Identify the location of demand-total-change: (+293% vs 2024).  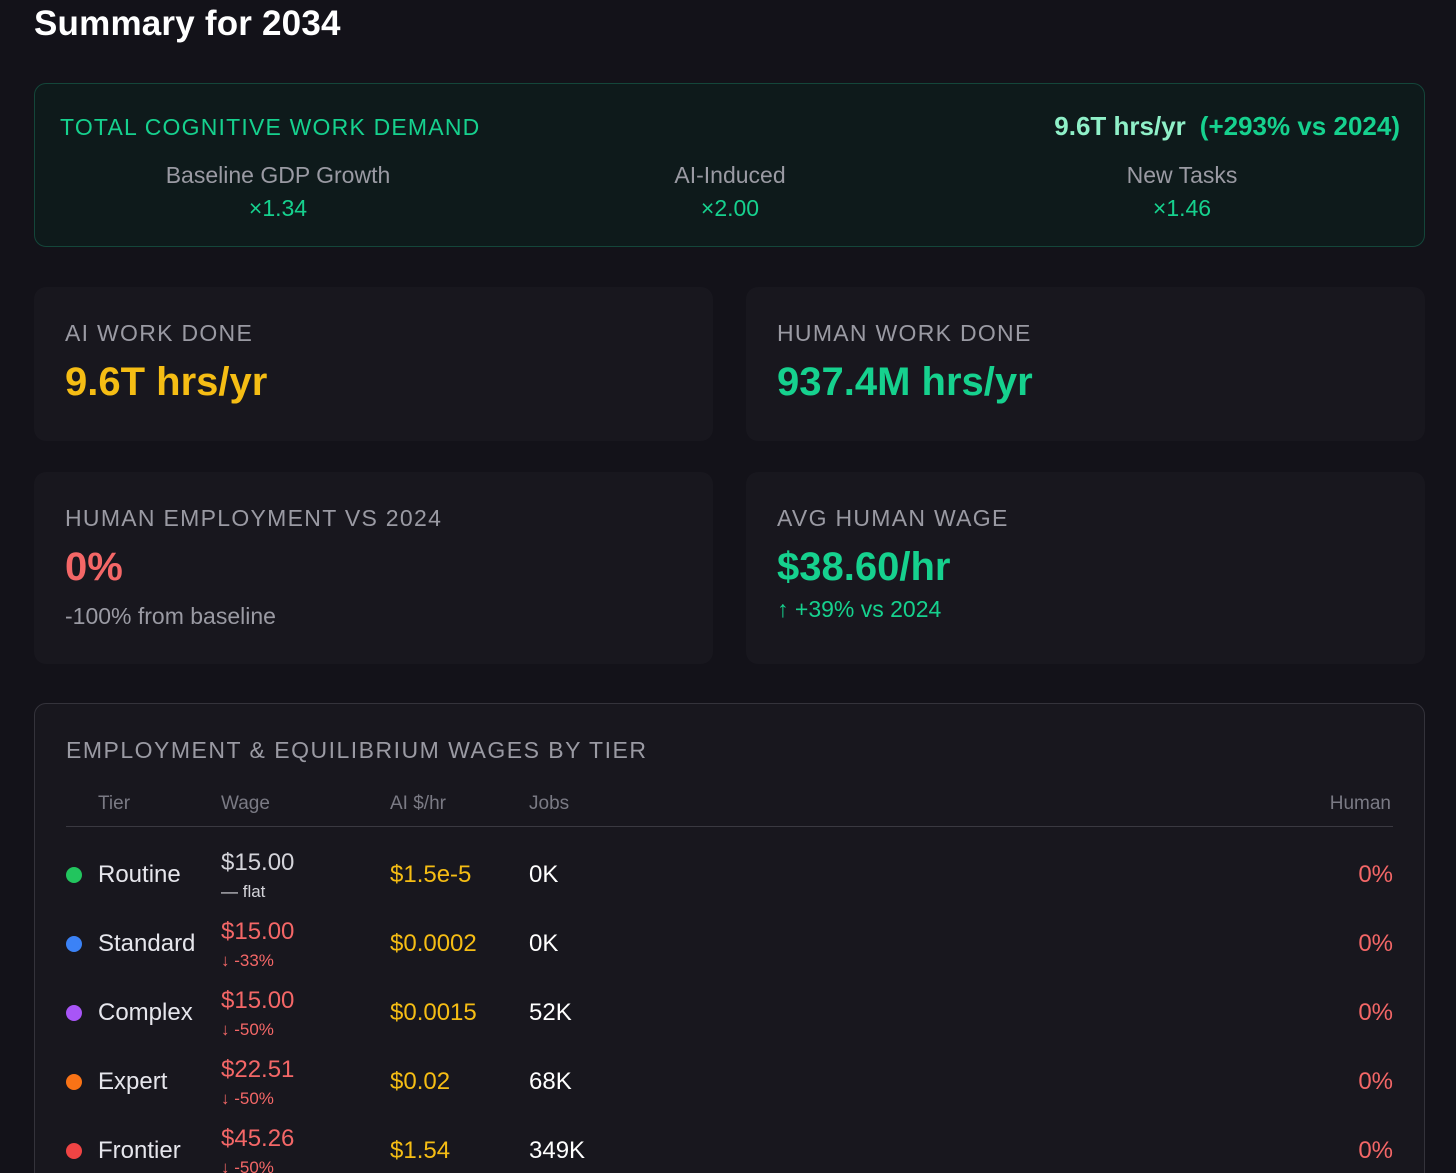
(1299, 126).